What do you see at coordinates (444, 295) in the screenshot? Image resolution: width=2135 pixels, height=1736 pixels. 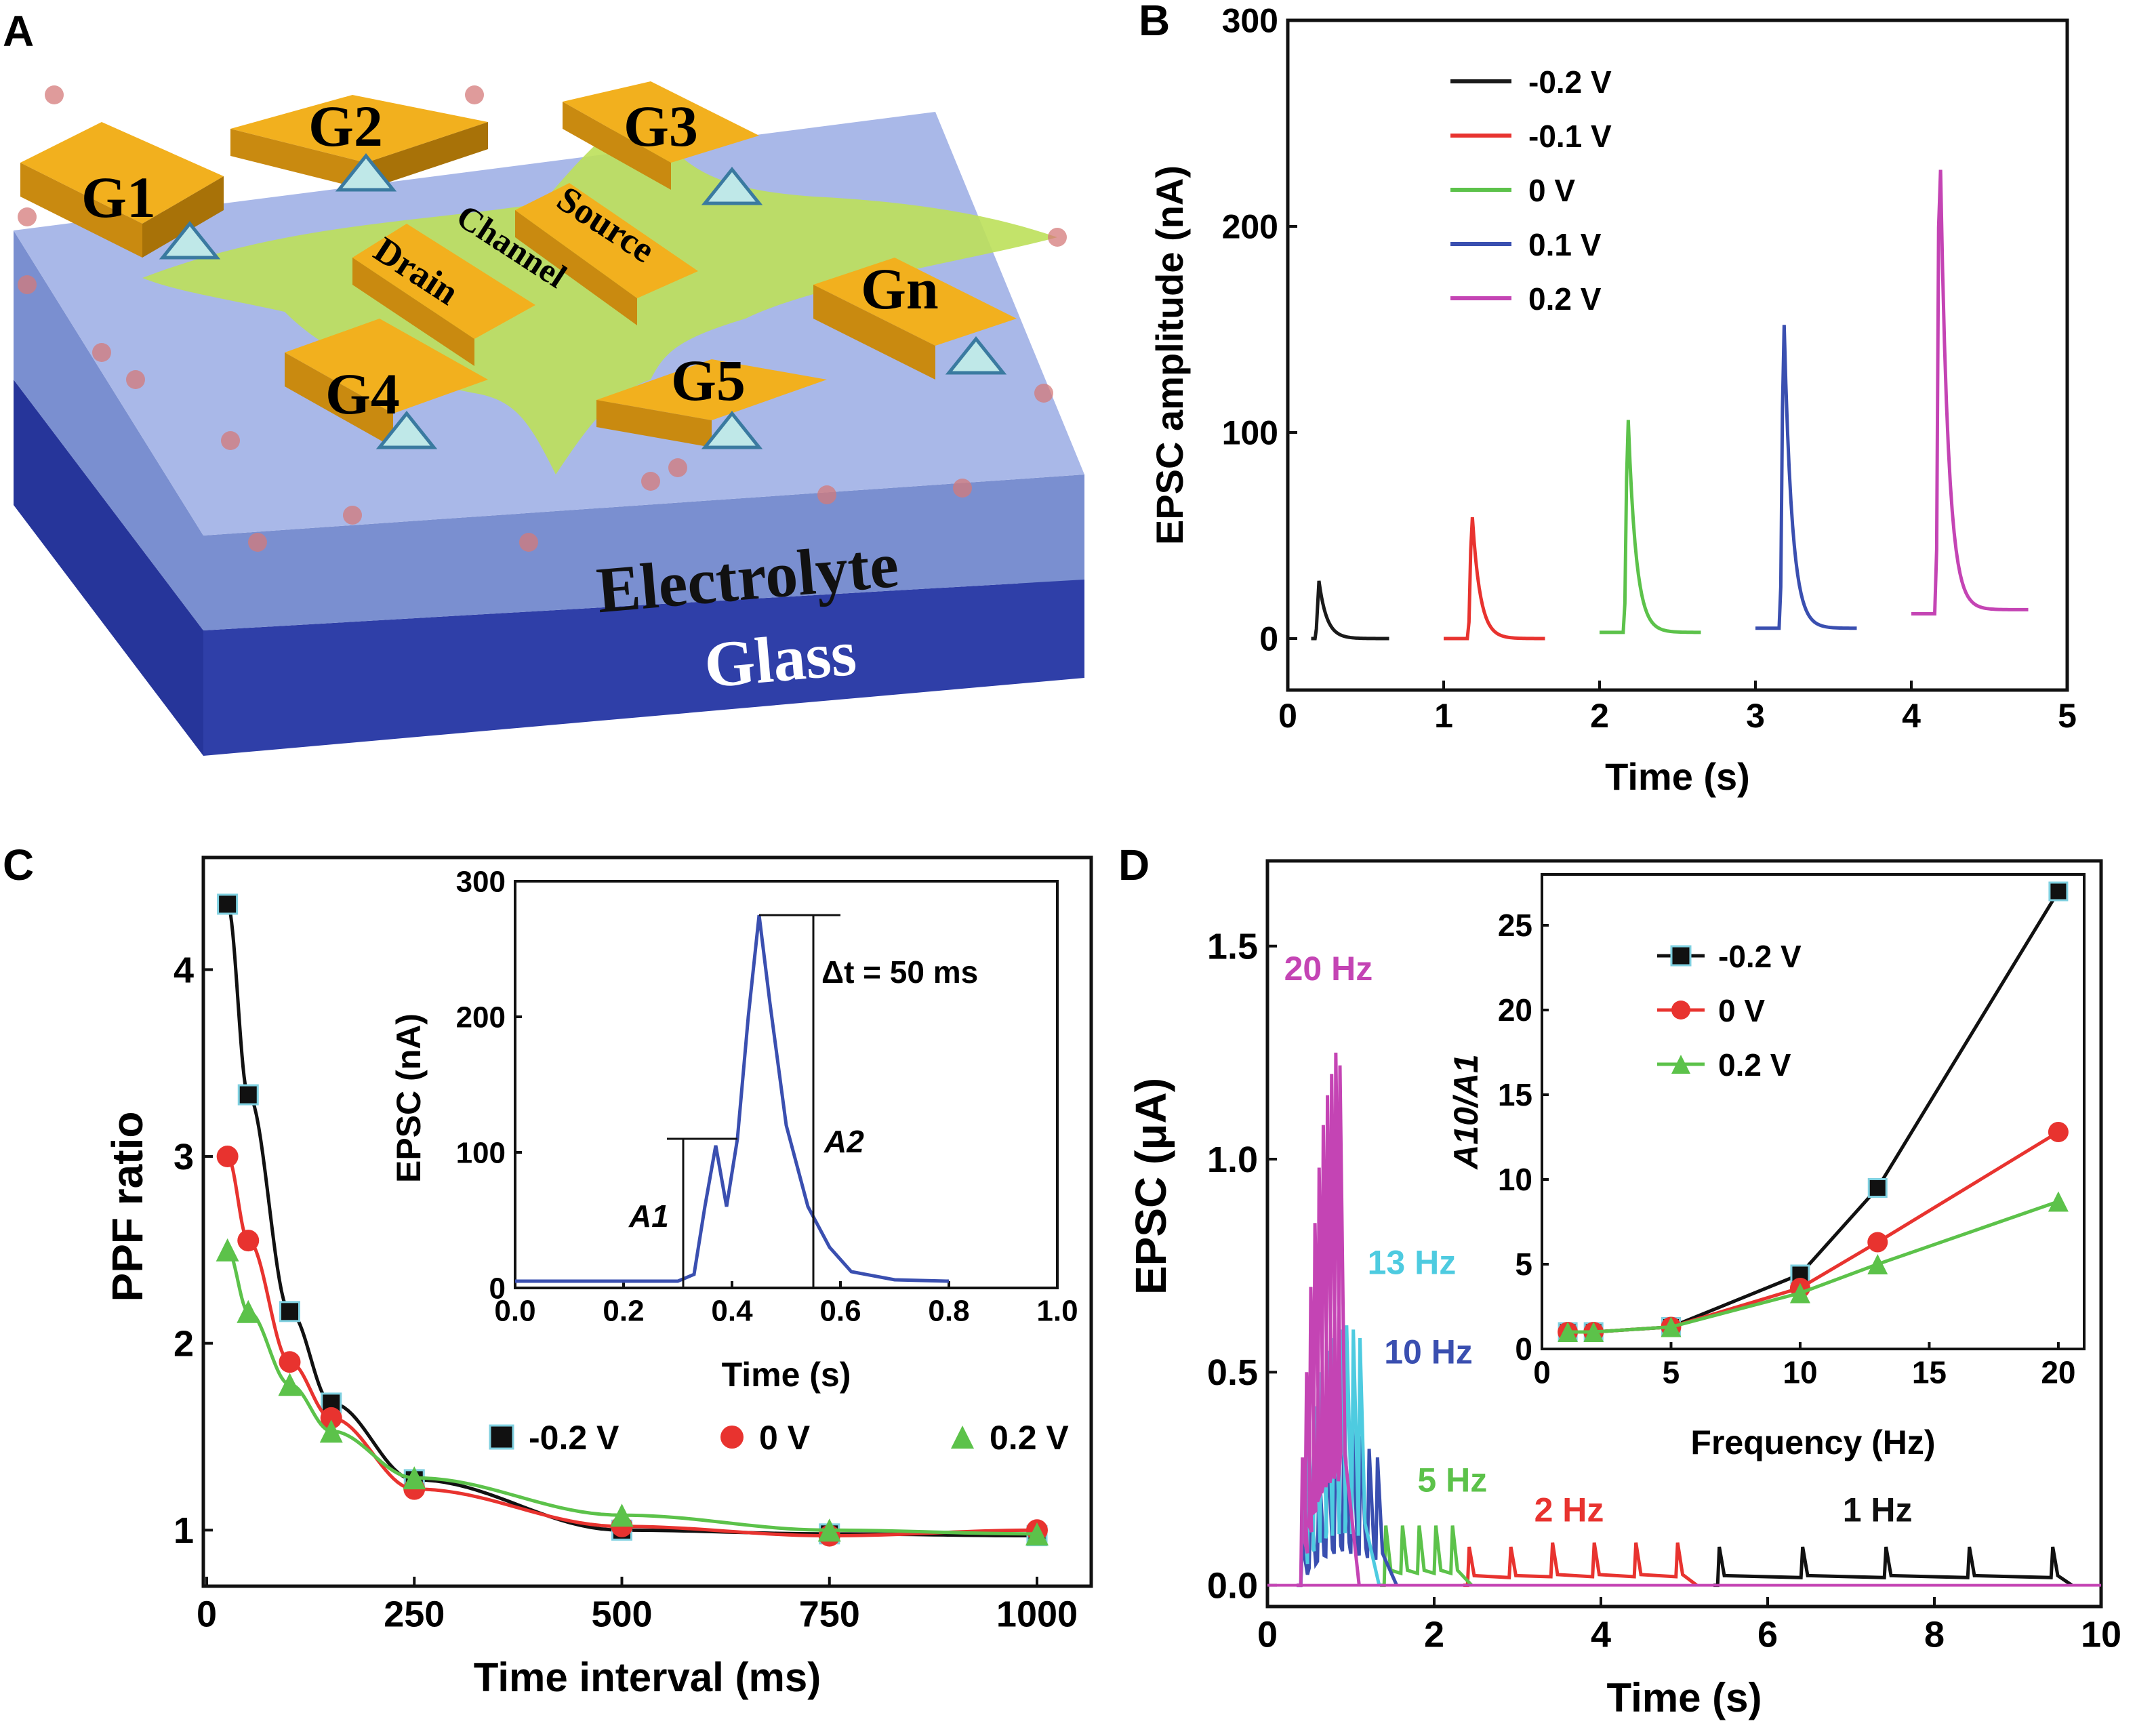 I see `drain-electrode: Drain` at bounding box center [444, 295].